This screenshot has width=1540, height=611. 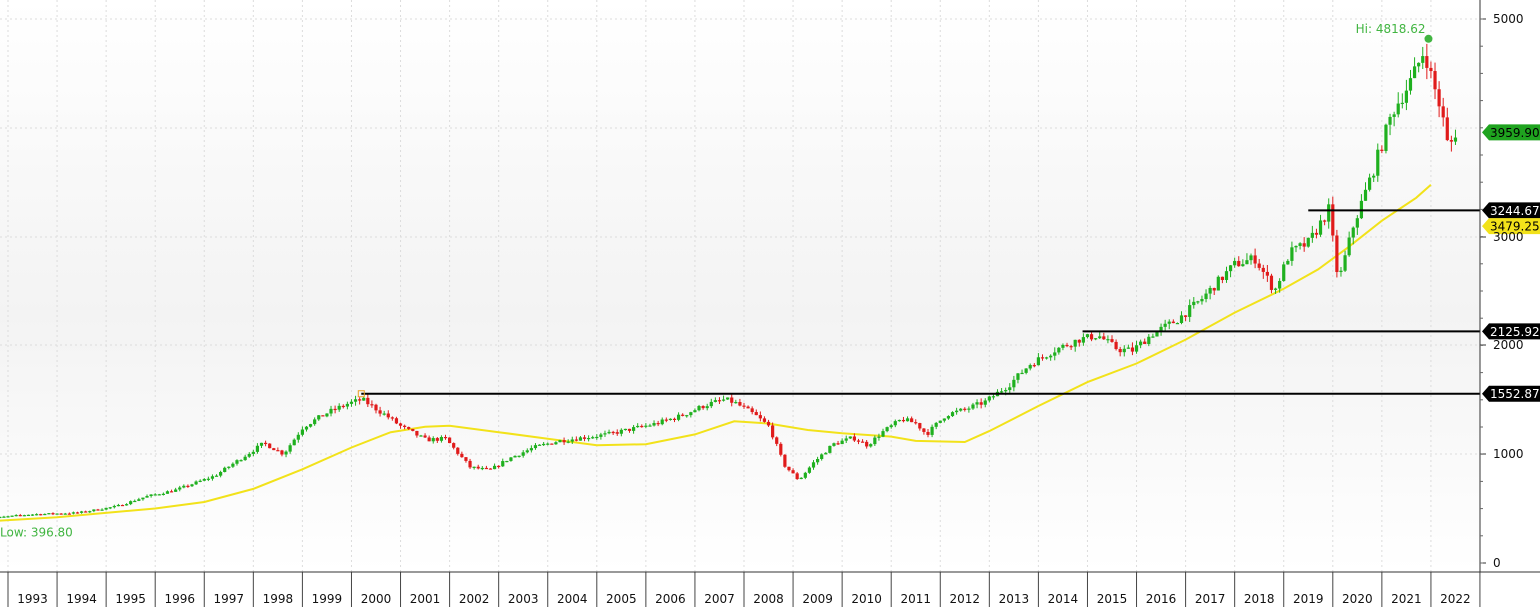 What do you see at coordinates (229, 599) in the screenshot?
I see `x-tick-label: 1997` at bounding box center [229, 599].